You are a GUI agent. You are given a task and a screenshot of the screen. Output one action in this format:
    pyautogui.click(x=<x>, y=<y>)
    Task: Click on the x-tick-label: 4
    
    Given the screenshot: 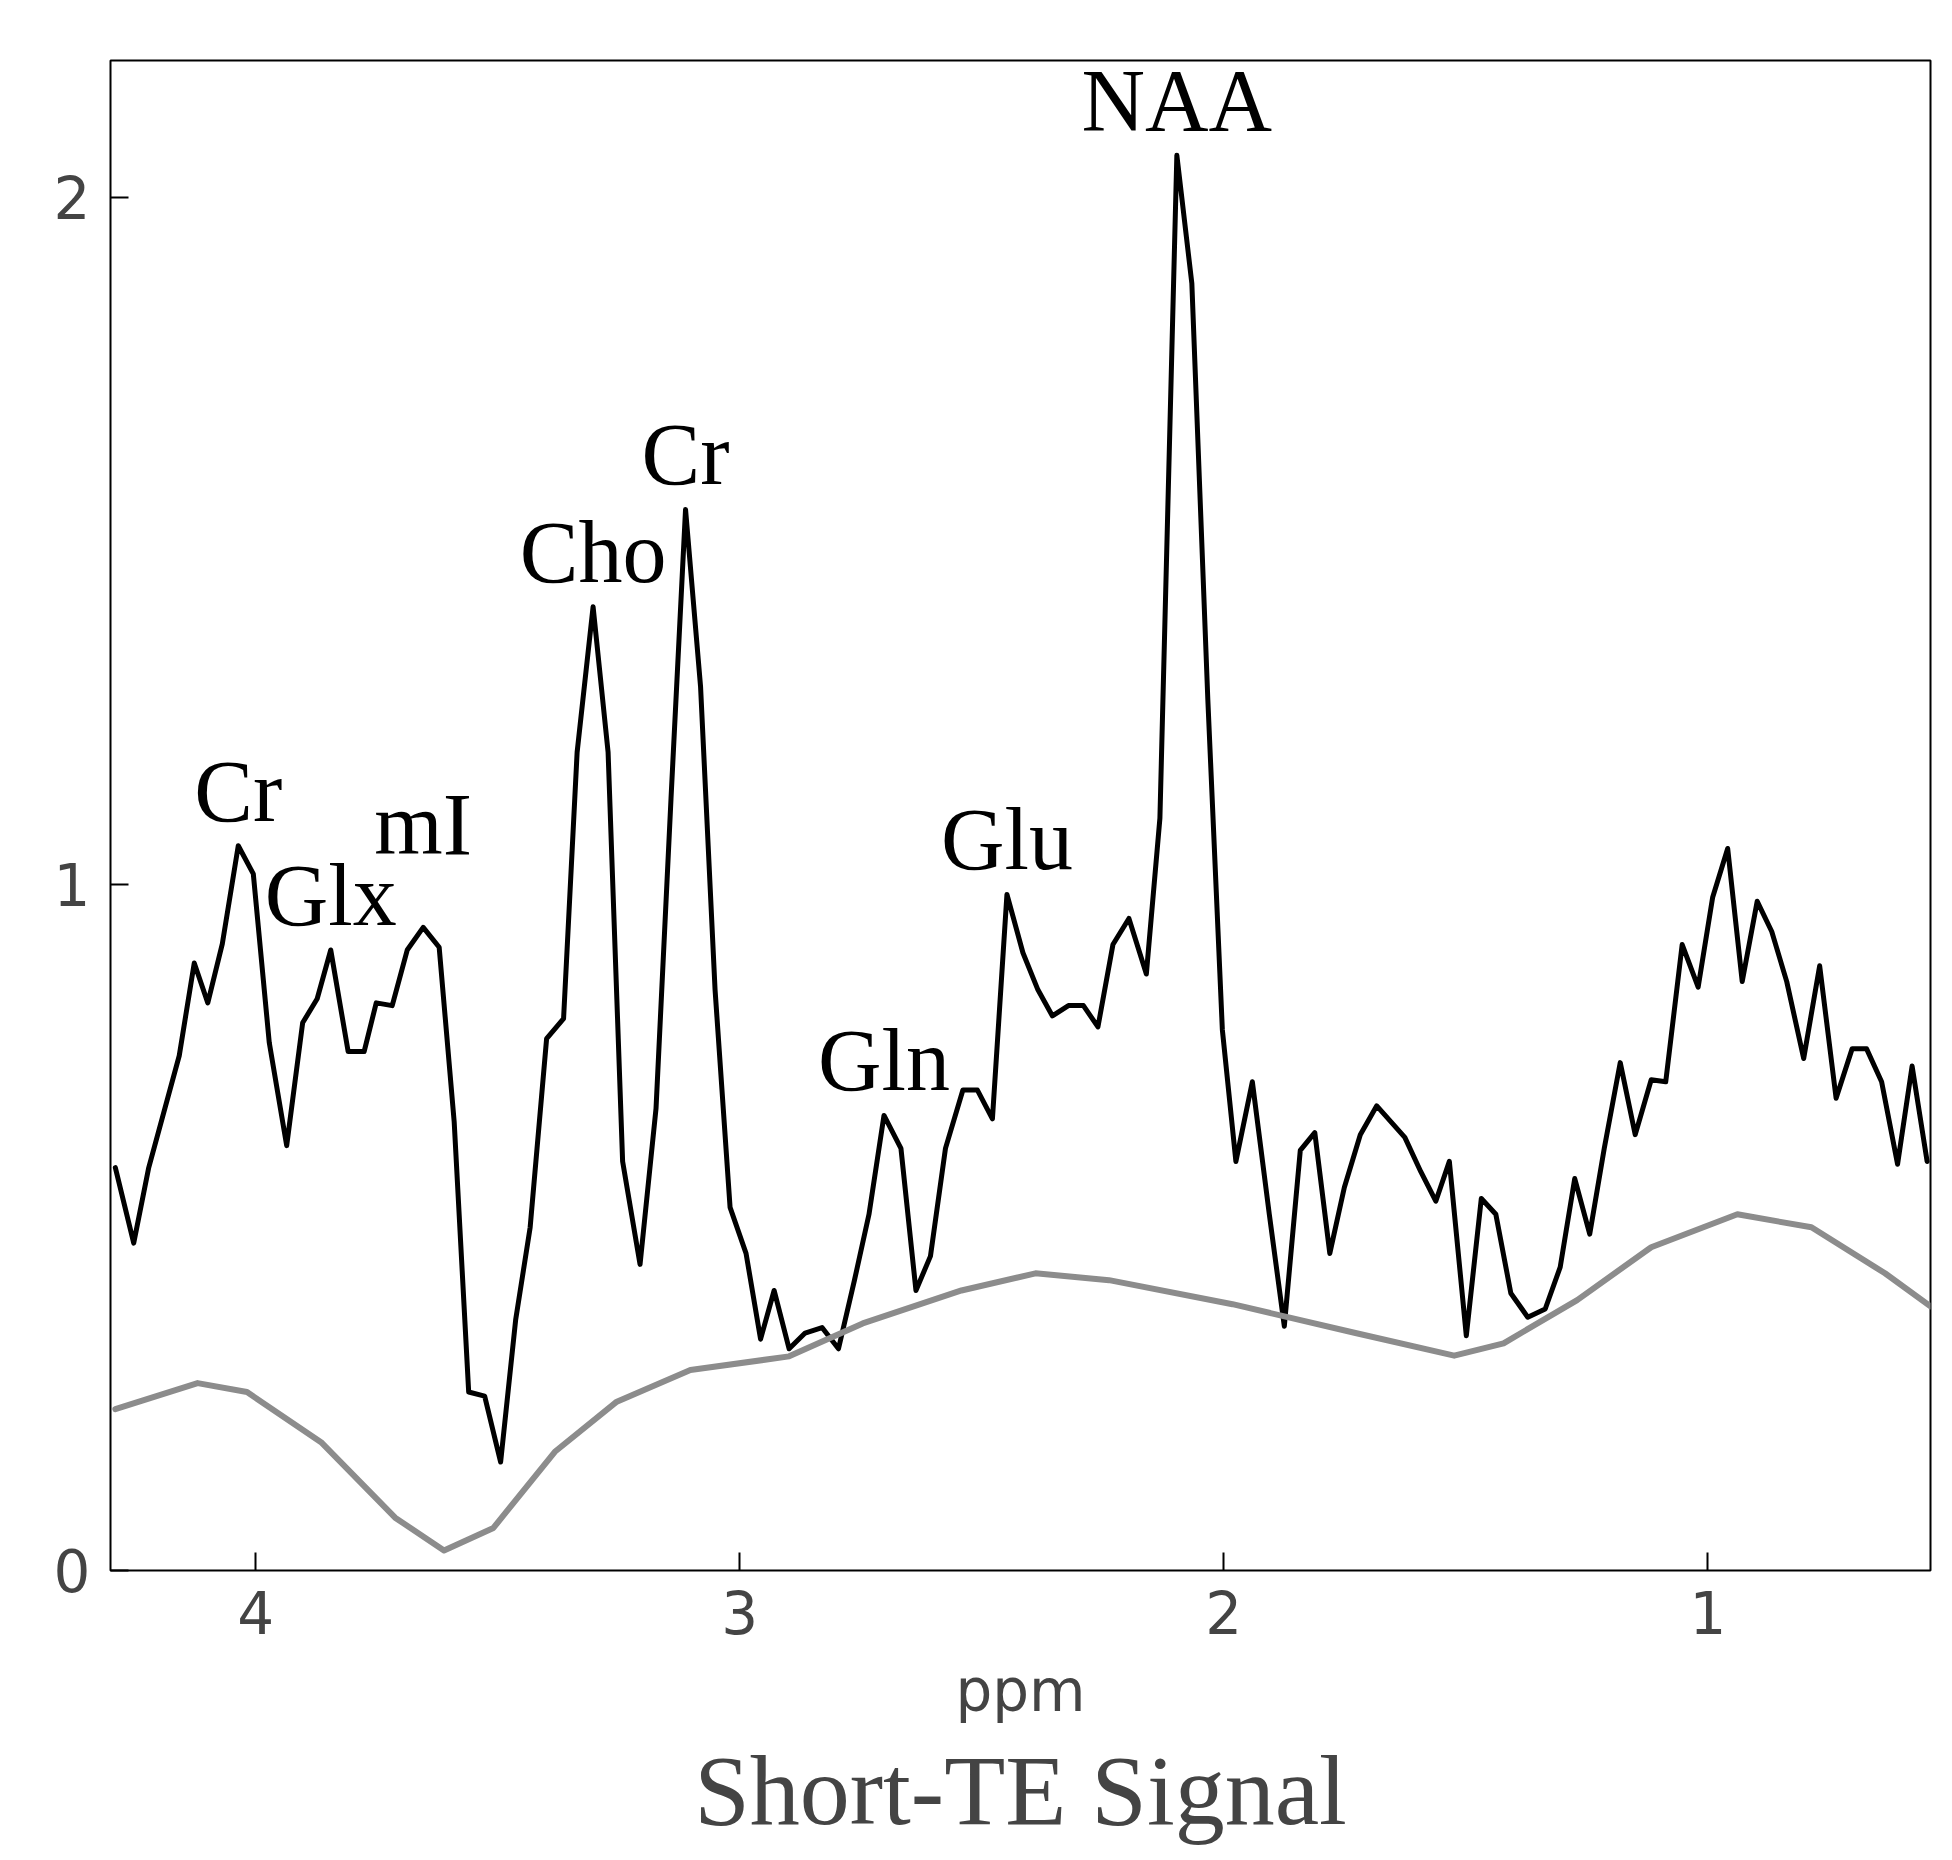 What is the action you would take?
    pyautogui.click(x=256, y=1613)
    